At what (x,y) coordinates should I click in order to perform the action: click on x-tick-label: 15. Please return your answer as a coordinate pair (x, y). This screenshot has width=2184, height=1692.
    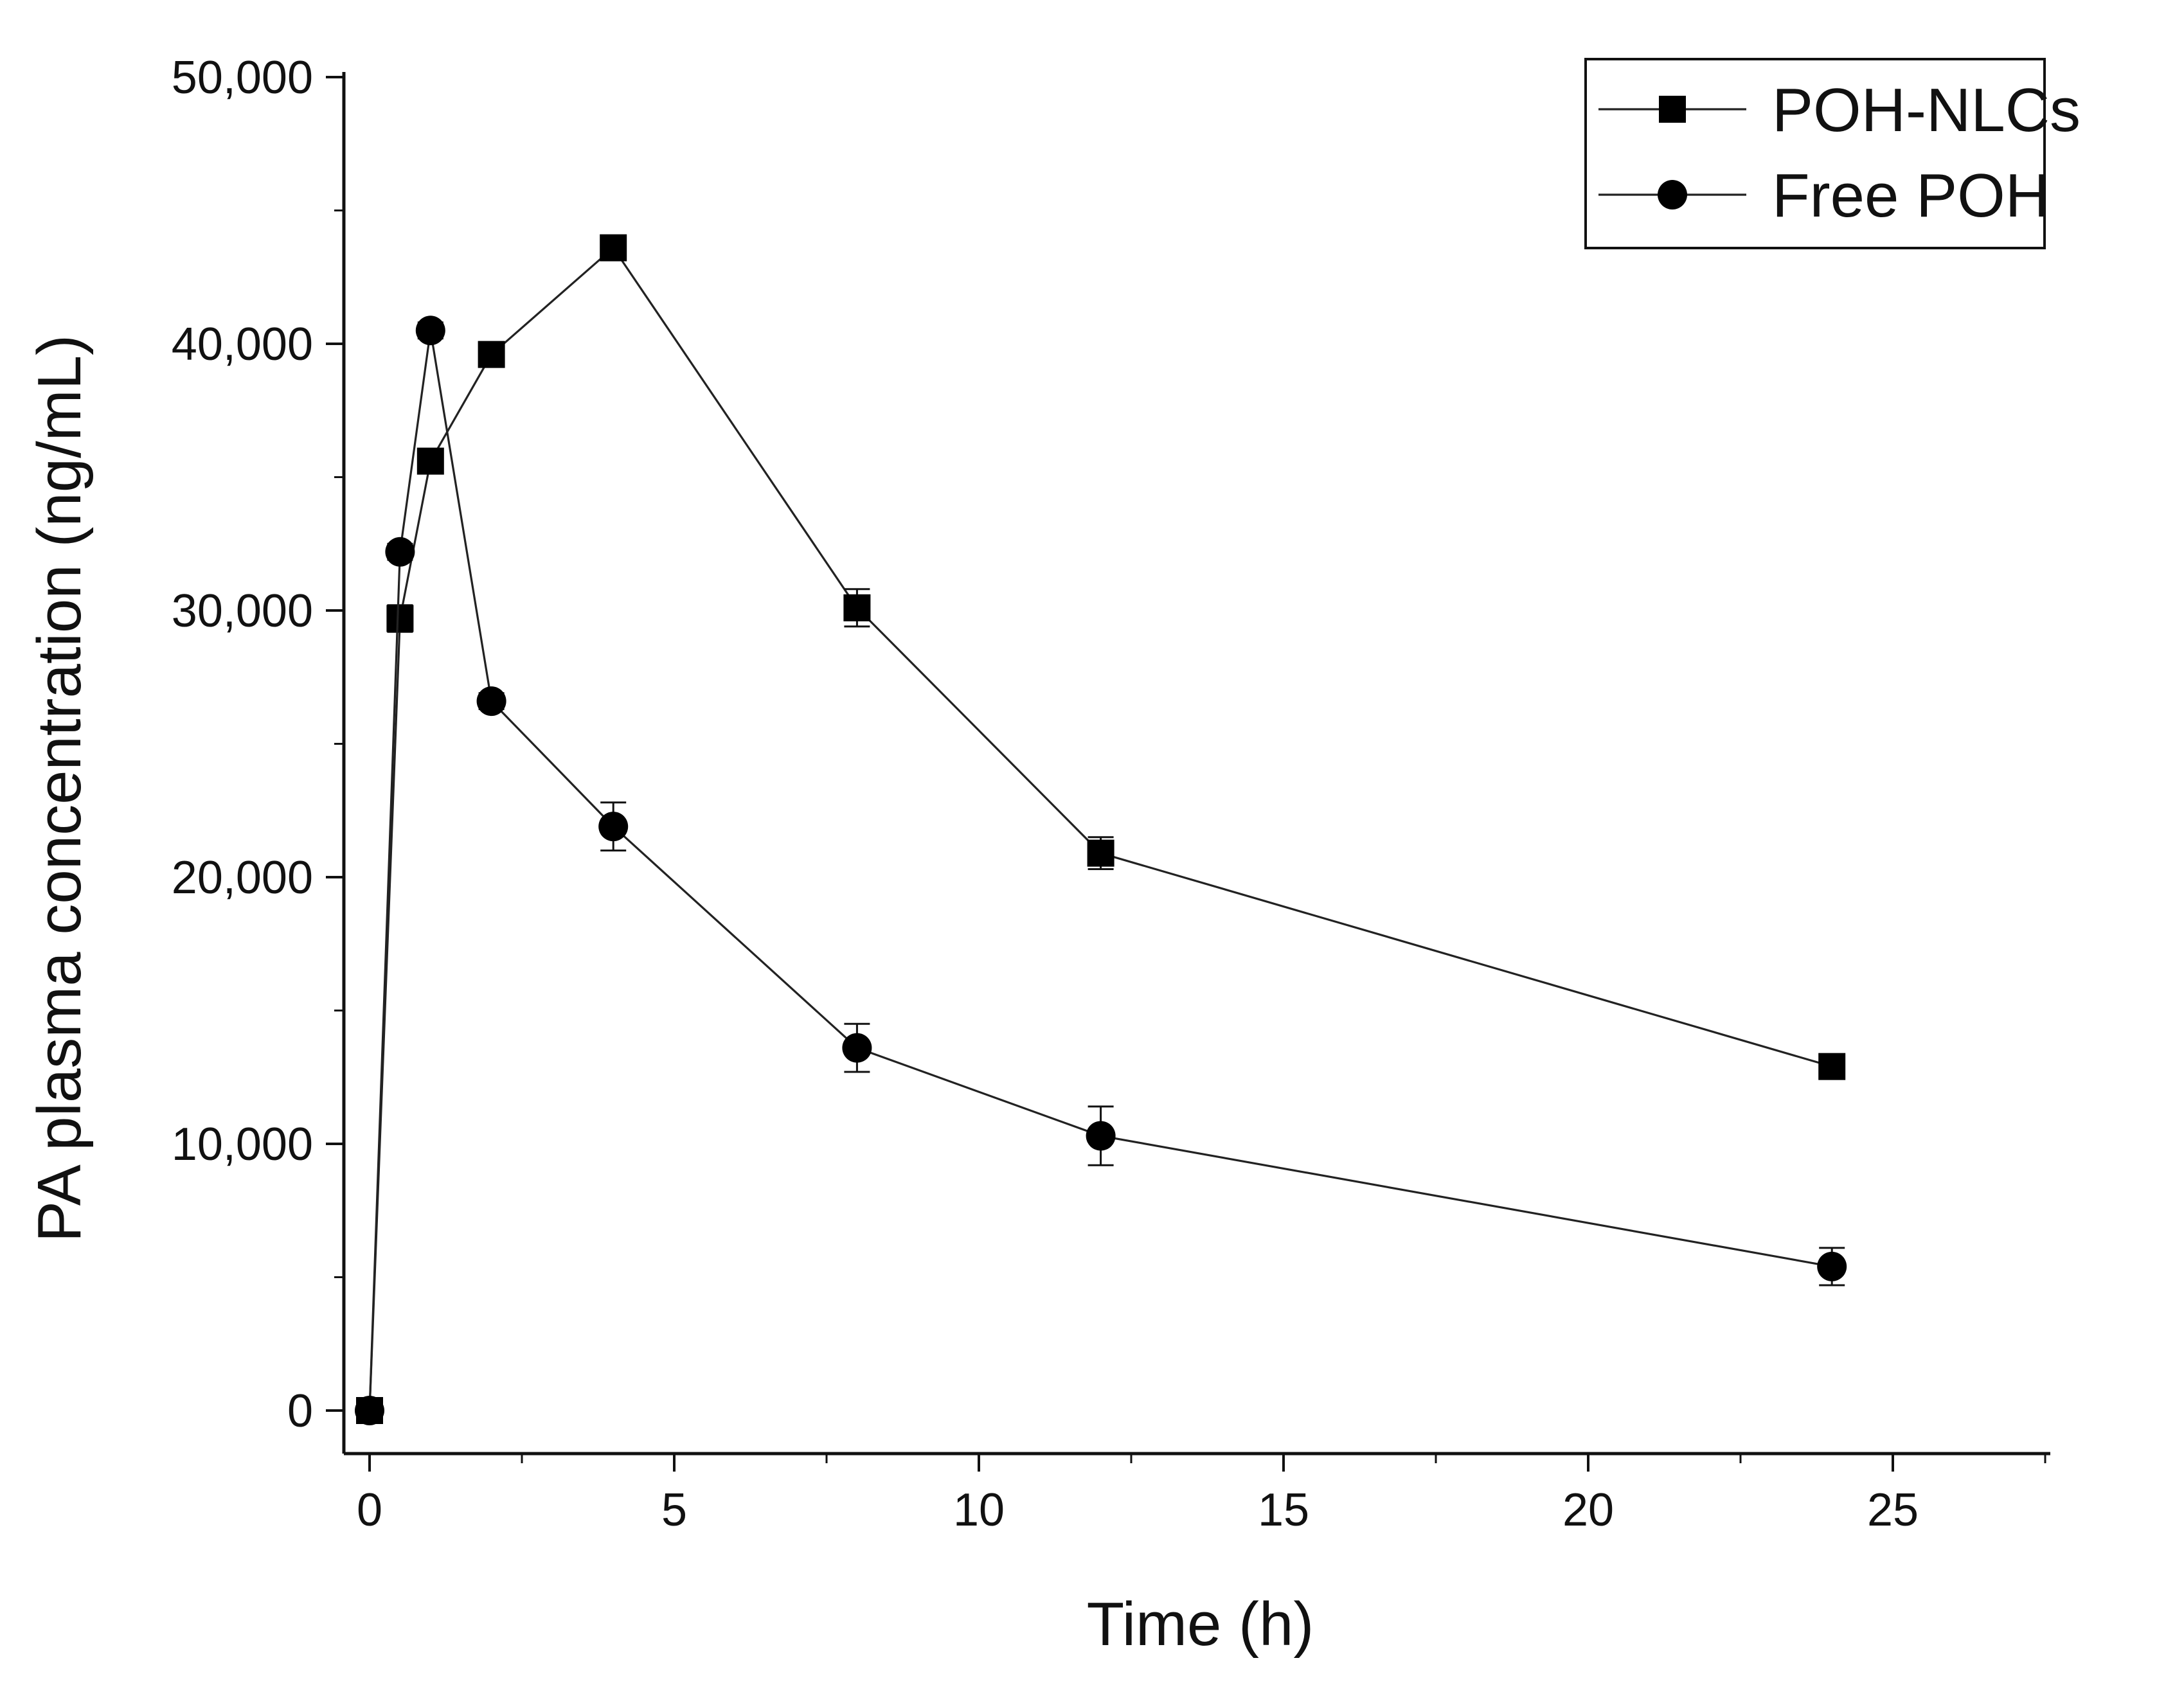
    Looking at the image, I should click on (1283, 1510).